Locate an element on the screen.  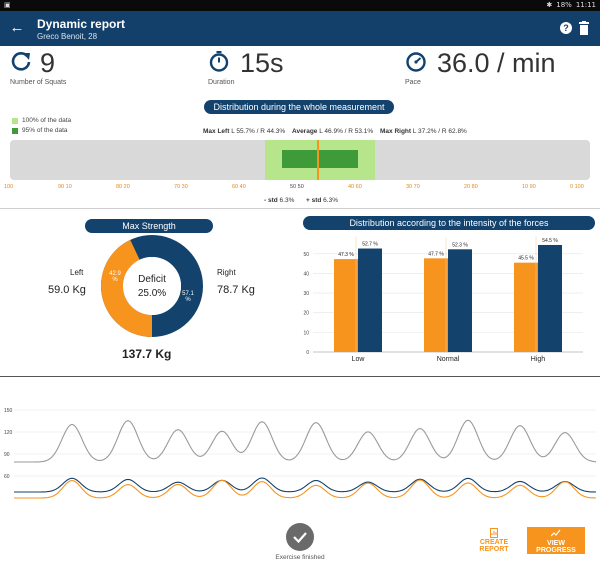
deficit-label: Deficit is located at coordinates (152, 279).